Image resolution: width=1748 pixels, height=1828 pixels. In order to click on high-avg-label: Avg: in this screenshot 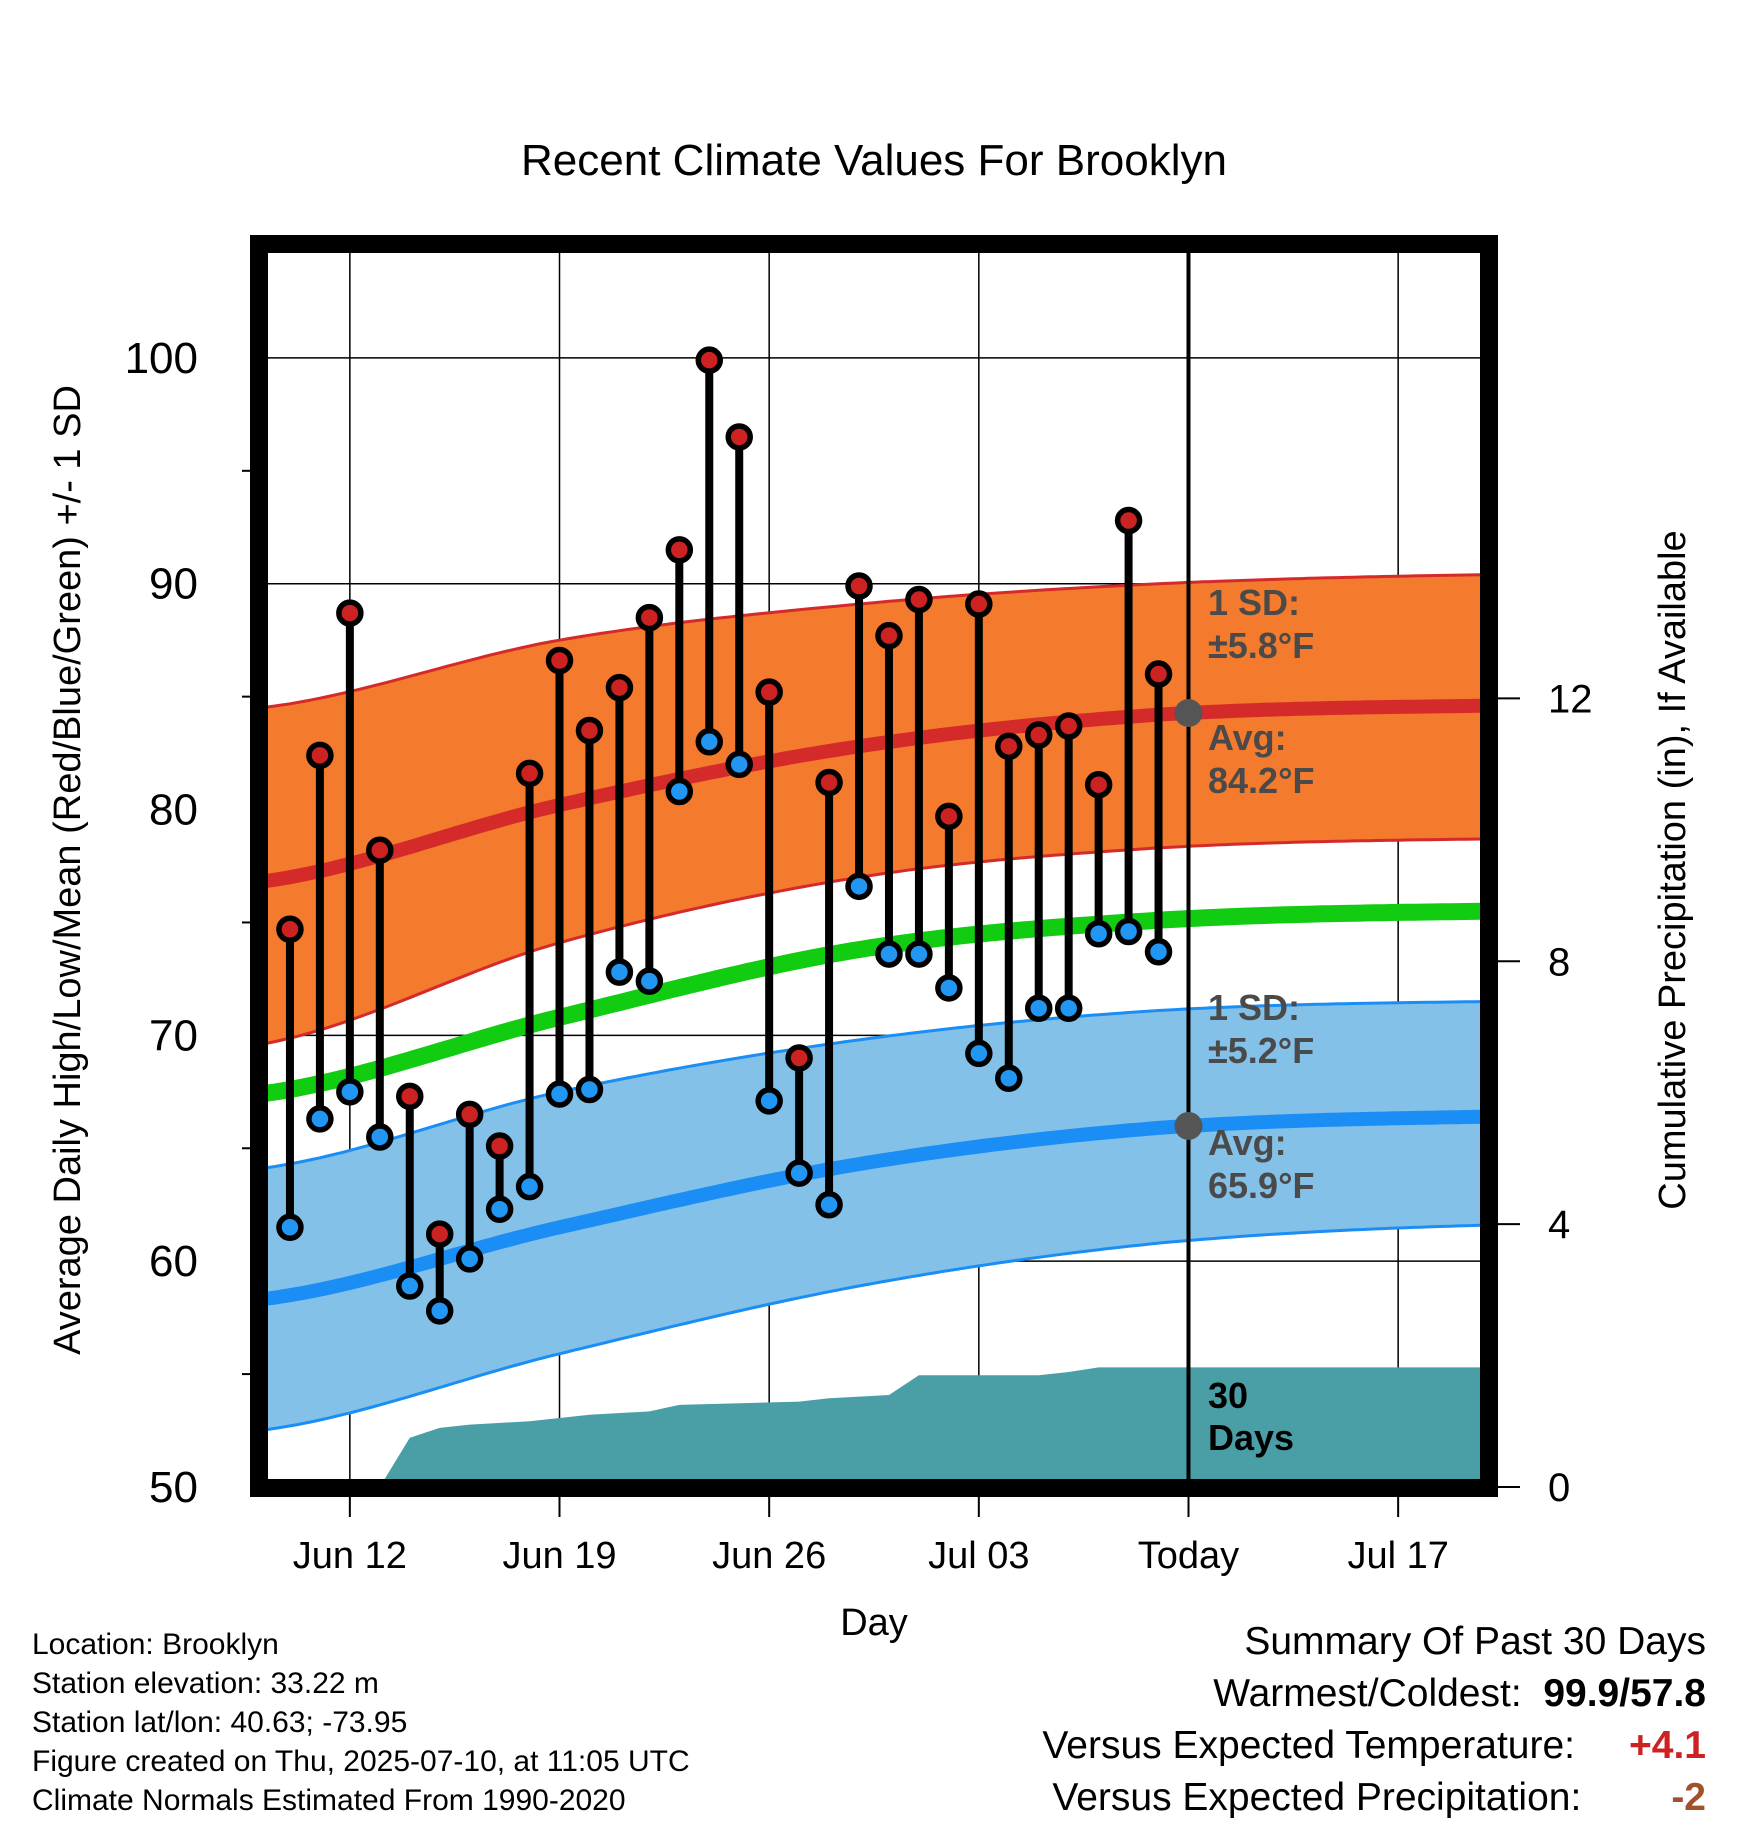, I will do `click(1247, 737)`.